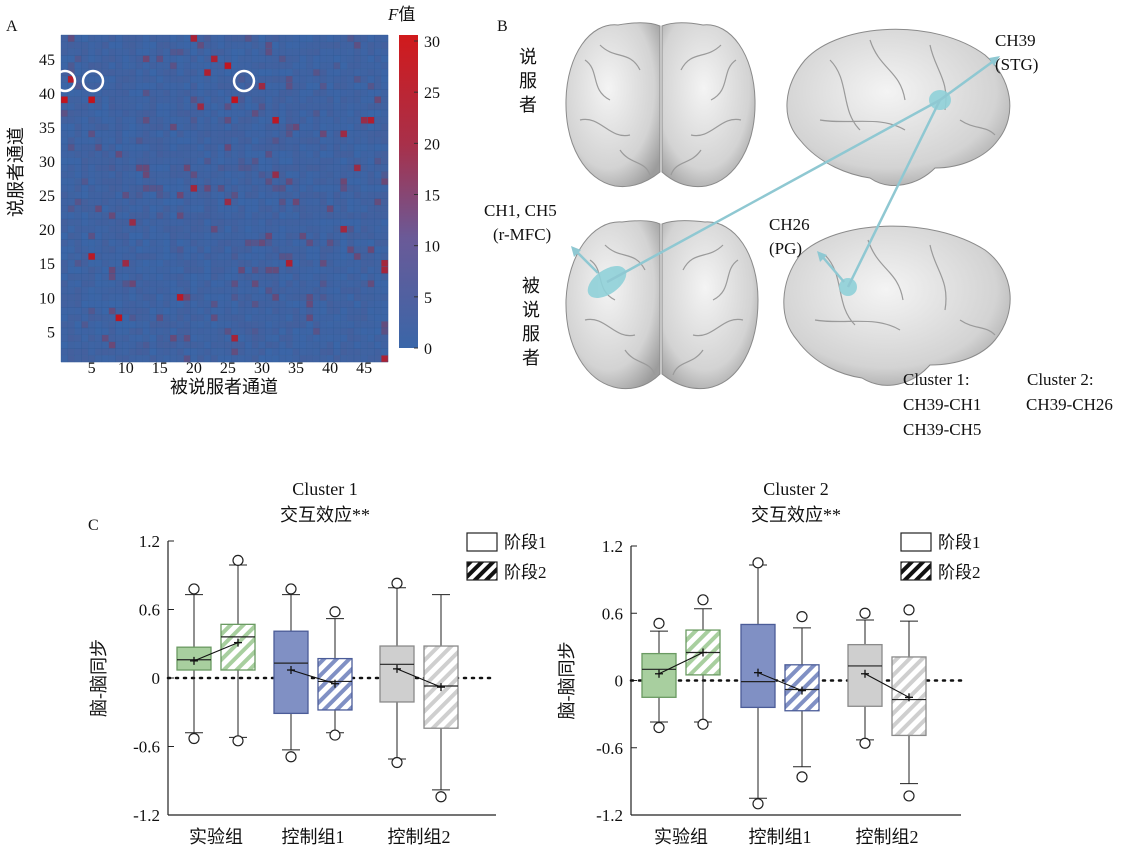  What do you see at coordinates (1069, 404) in the screenshot?
I see `cluster2-pair-1: CH39-CH26` at bounding box center [1069, 404].